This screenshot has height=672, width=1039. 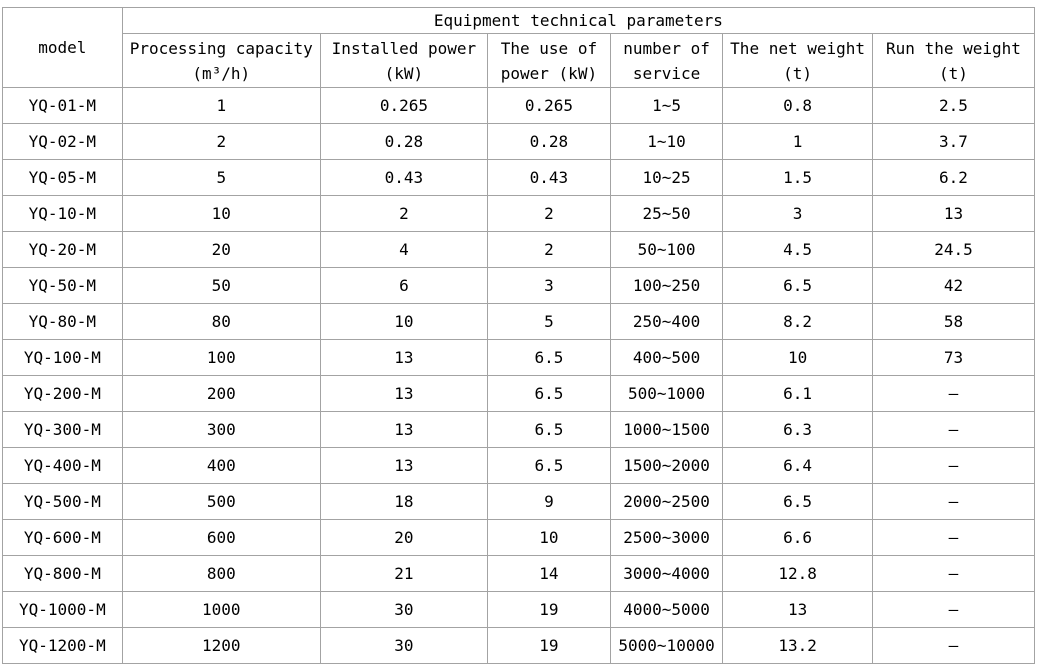 I want to click on value-cell: 8.2, so click(x=797, y=321).